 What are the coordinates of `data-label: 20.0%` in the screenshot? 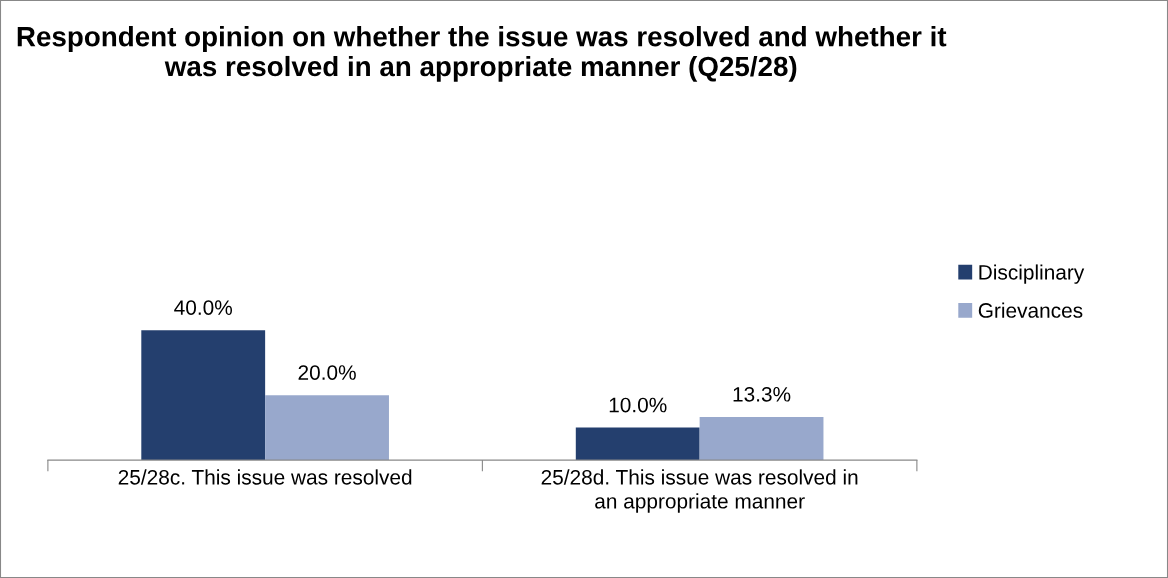 It's located at (327, 372).